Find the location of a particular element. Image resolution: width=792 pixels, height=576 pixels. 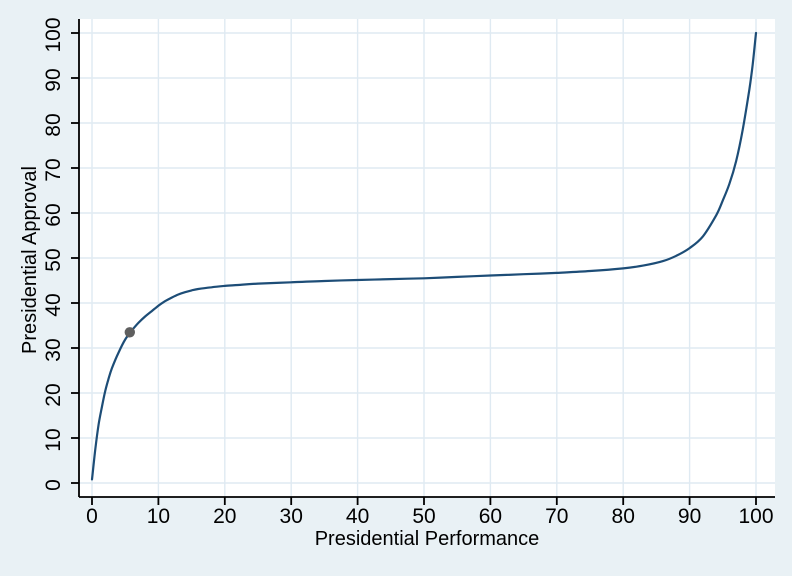

x-tick-labels: 0 10 20 30 40 50 60 70 80 90 100 is located at coordinates (429, 516).